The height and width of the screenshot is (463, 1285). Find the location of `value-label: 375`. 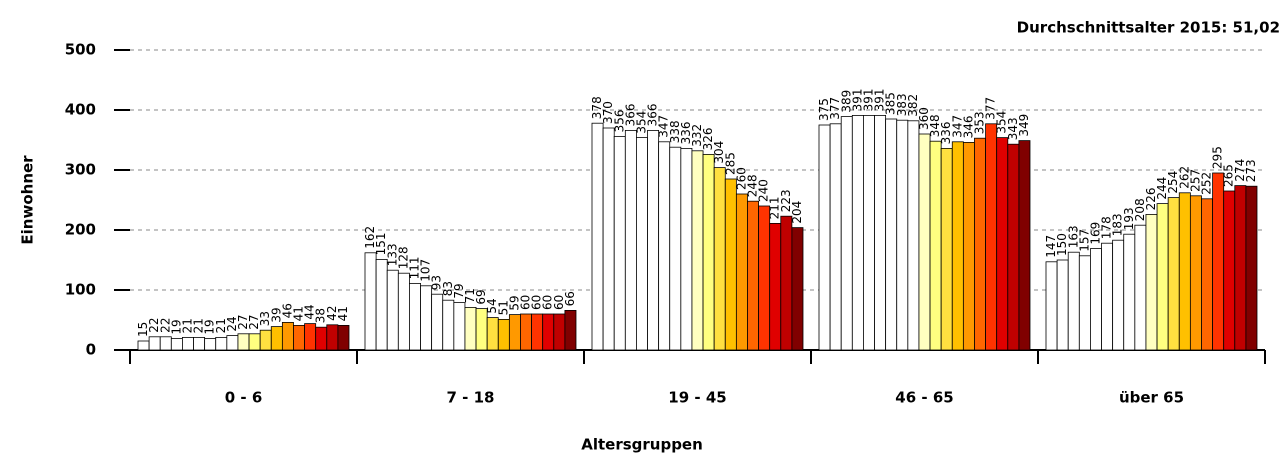

value-label: 375 is located at coordinates (824, 109).